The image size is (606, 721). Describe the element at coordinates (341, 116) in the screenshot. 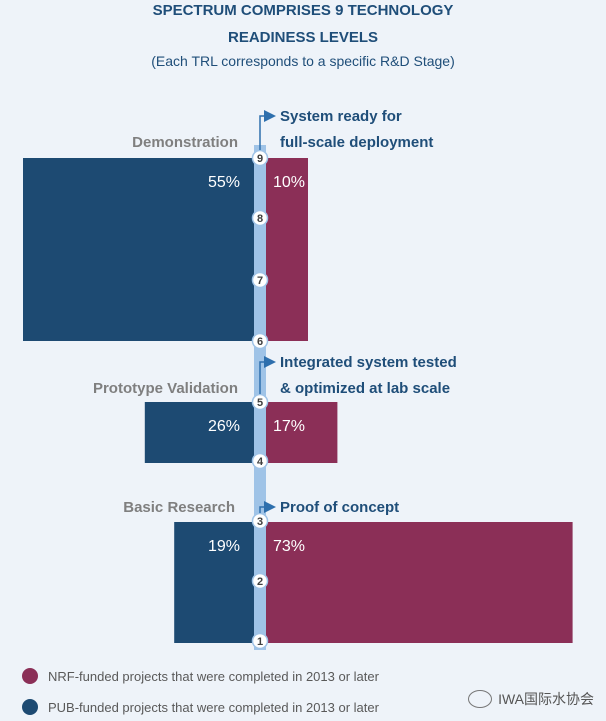

I see `annotation-line1-0: System ready for` at that location.